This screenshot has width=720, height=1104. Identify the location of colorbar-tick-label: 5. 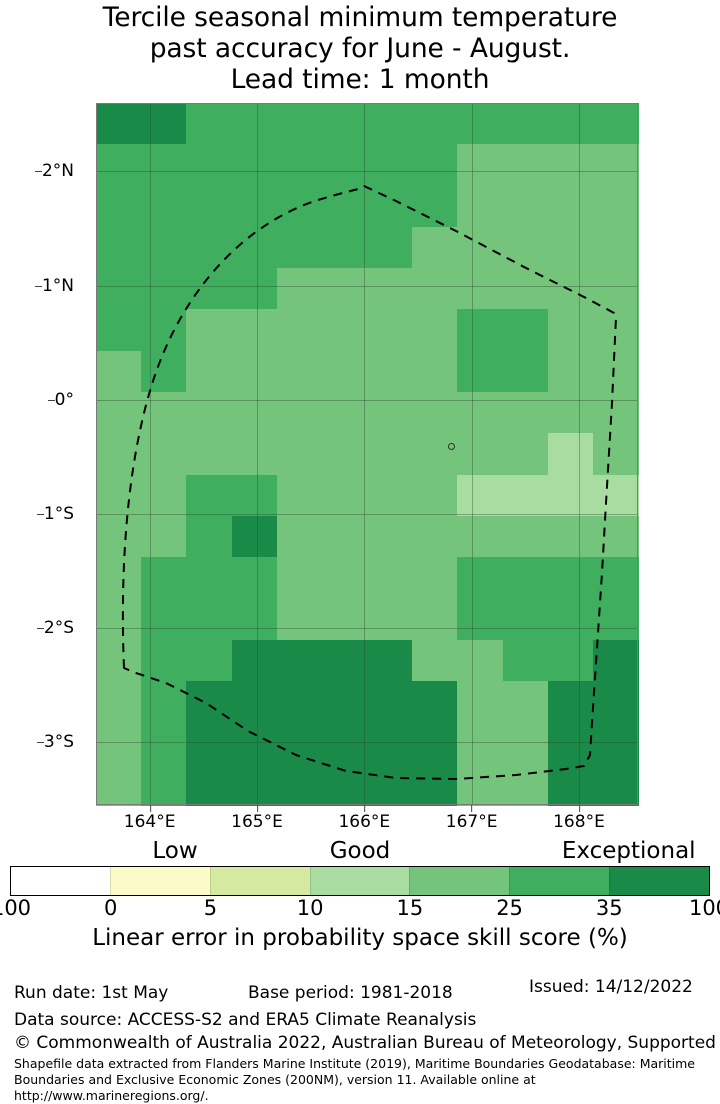
(210, 908).